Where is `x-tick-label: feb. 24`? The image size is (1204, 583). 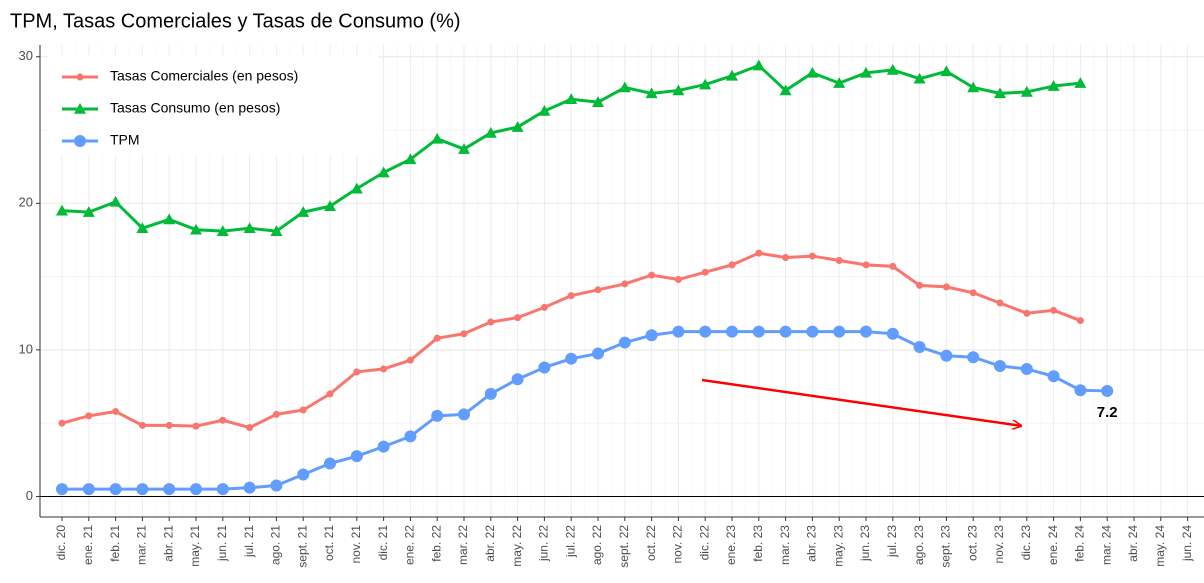
x-tick-label: feb. 24 is located at coordinates (1080, 543).